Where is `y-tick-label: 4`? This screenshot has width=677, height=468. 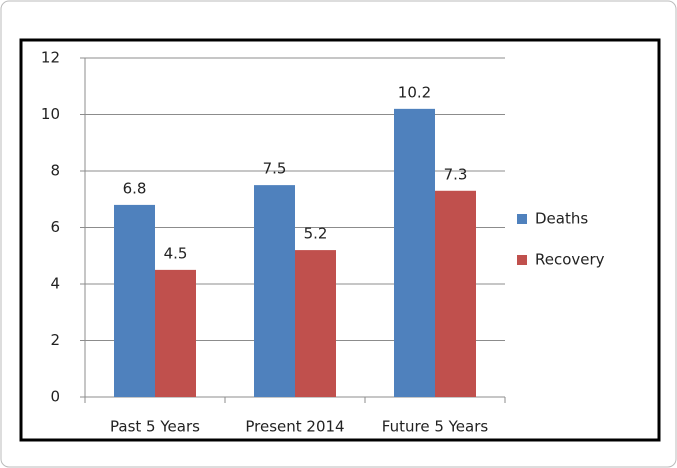 y-tick-label: 4 is located at coordinates (55, 284).